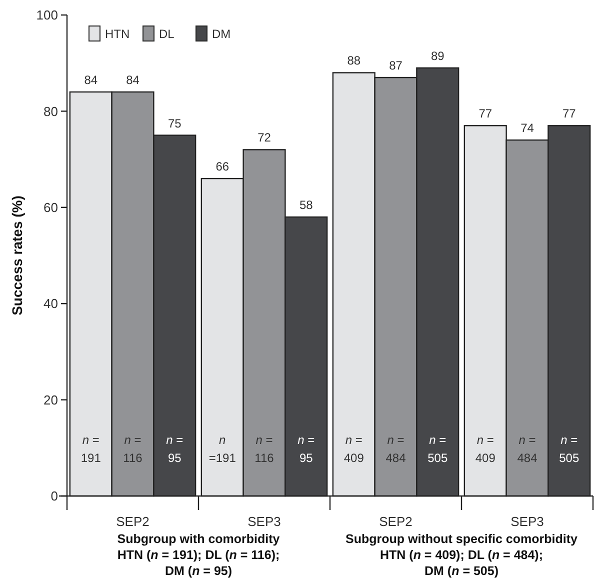 This screenshot has height=587, width=613. I want to click on legend-label: HTN, so click(117, 34).